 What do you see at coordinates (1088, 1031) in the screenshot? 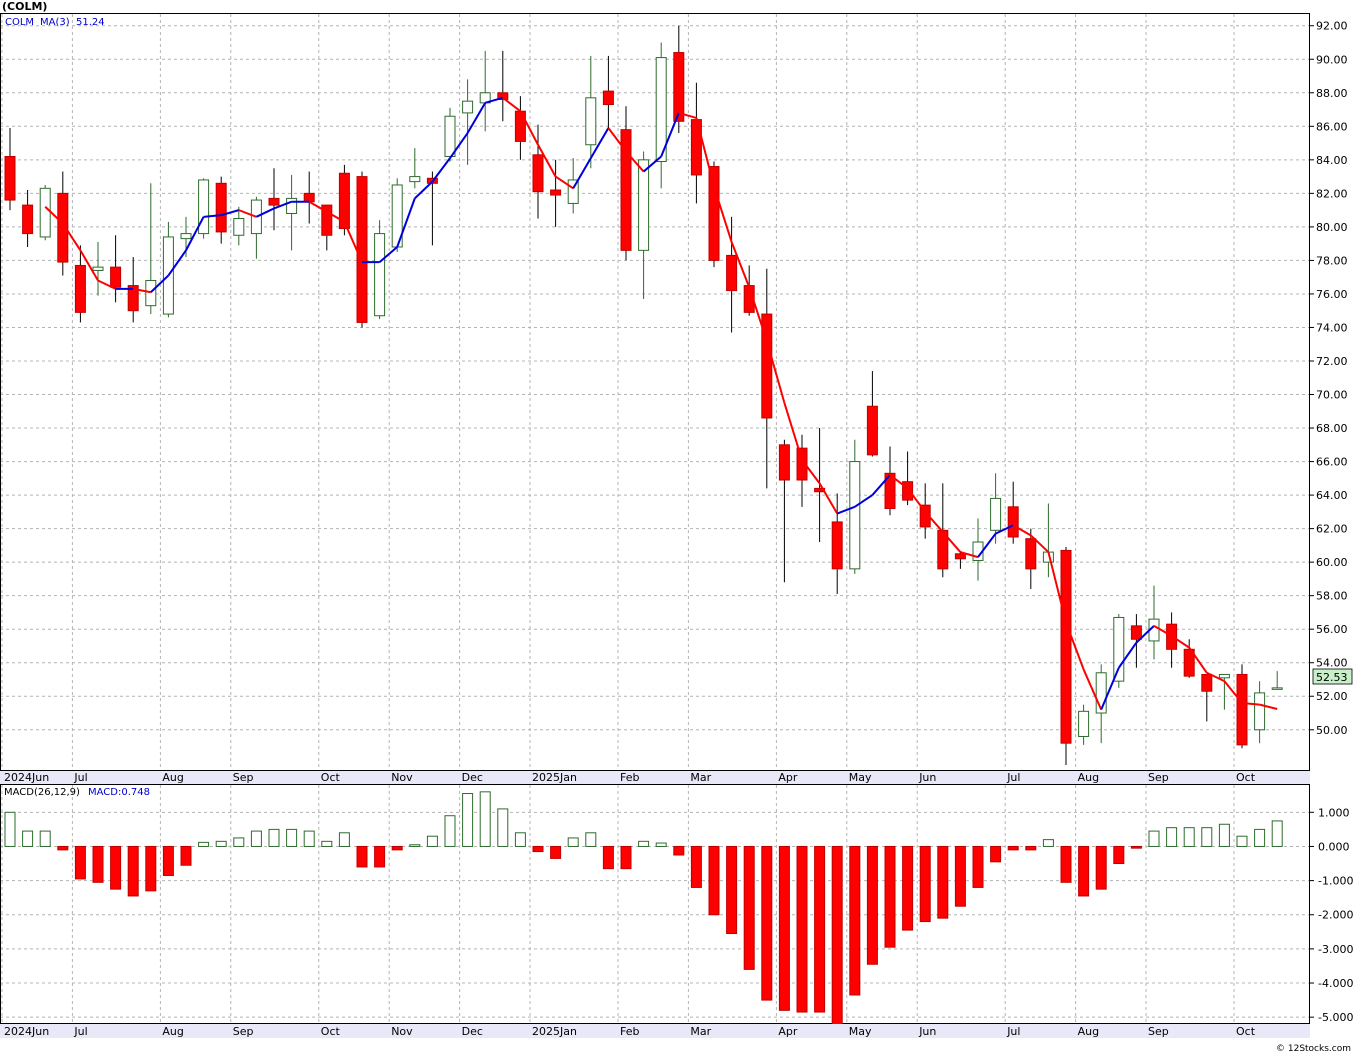
I see `macd-x-tick-label: Aug` at bounding box center [1088, 1031].